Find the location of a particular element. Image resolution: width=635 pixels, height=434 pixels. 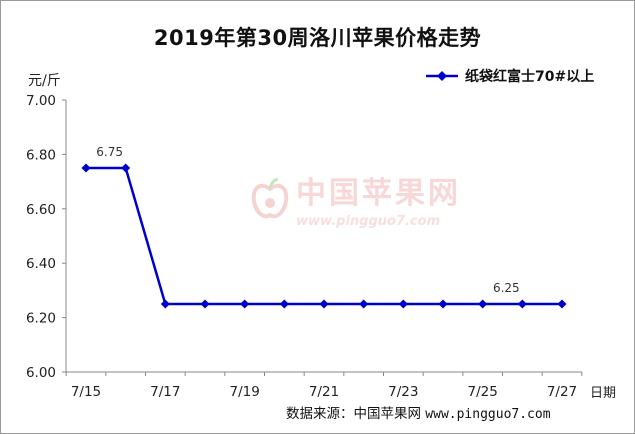

watermark-name: 中国苹果网 is located at coordinates (378, 193).